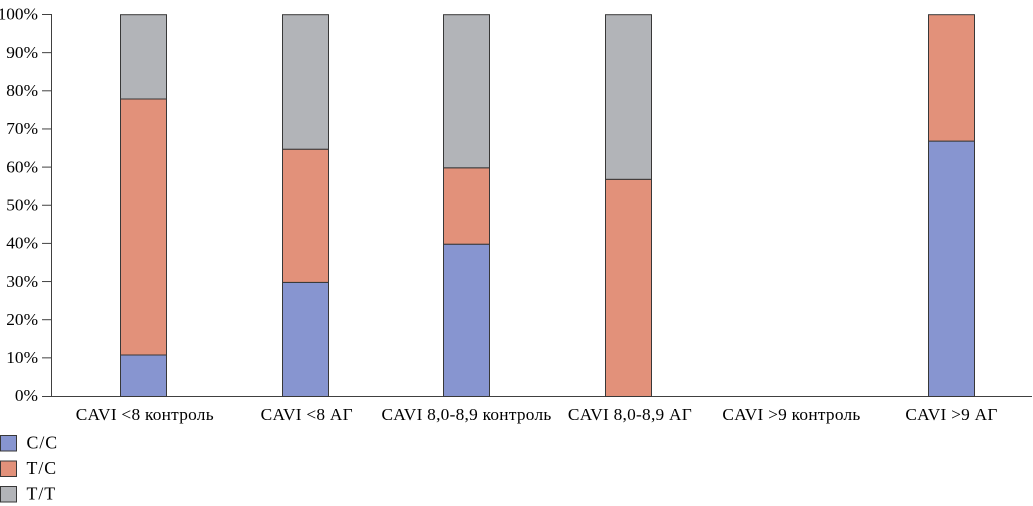 The height and width of the screenshot is (506, 1033). I want to click on svg-text: 80%, so click(22, 90).